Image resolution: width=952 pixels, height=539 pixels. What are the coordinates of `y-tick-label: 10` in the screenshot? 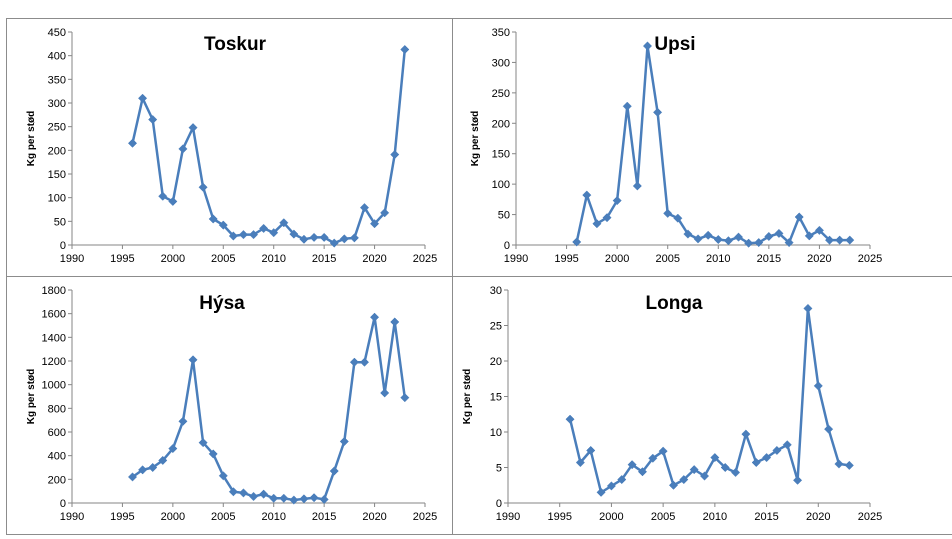 It's located at (496, 433).